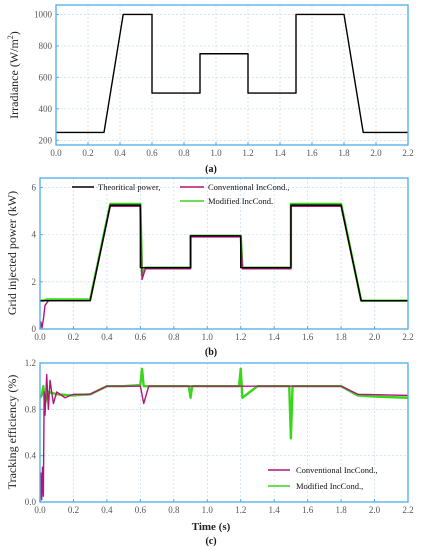  What do you see at coordinates (40, 337) in the screenshot?
I see `x-tick-label-b-0: 0.0` at bounding box center [40, 337].